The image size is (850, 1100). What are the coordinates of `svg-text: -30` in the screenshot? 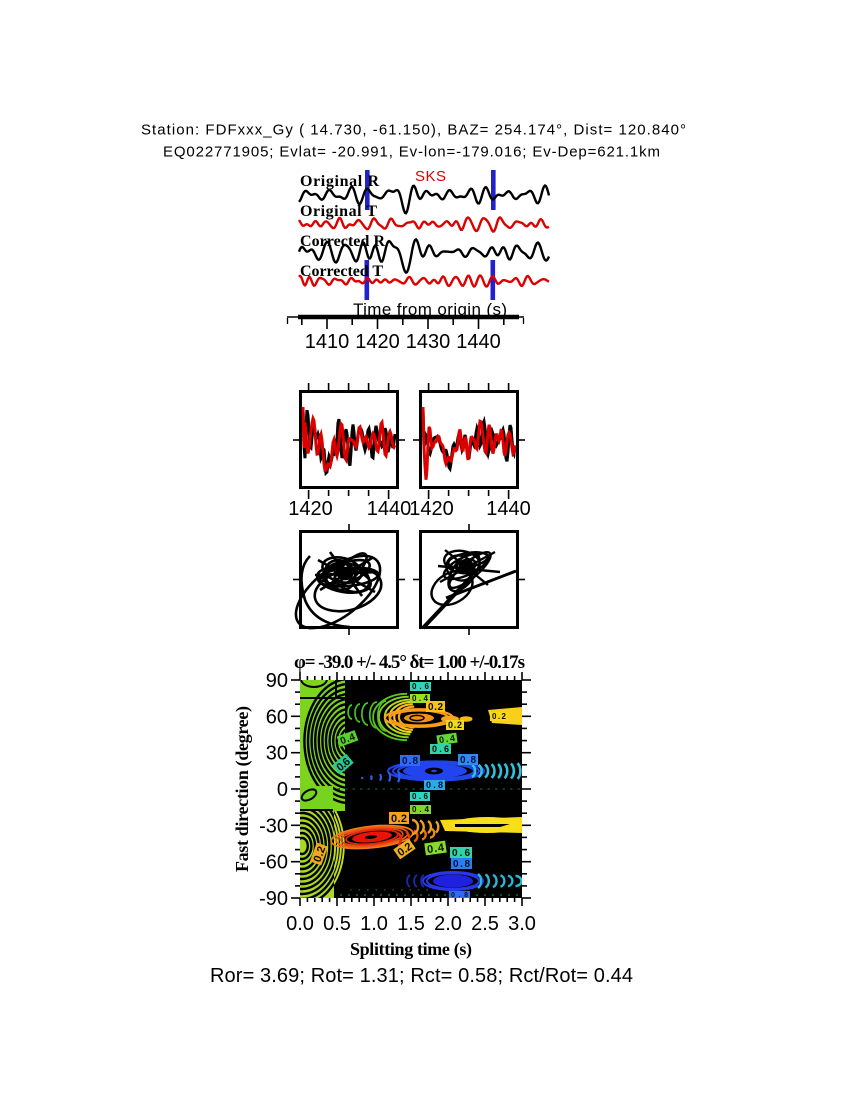 It's located at (273, 826).